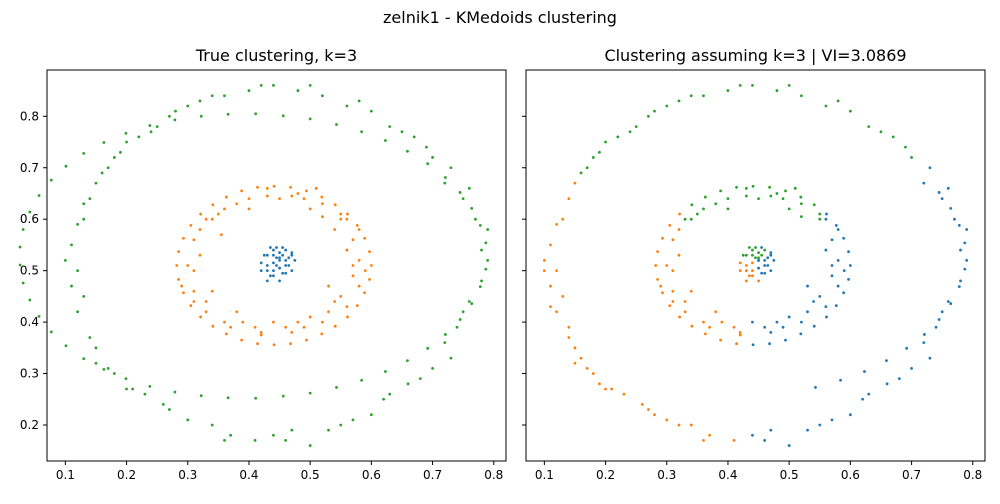  What do you see at coordinates (789, 475) in the screenshot?
I see `x-tick-label: 0.5` at bounding box center [789, 475].